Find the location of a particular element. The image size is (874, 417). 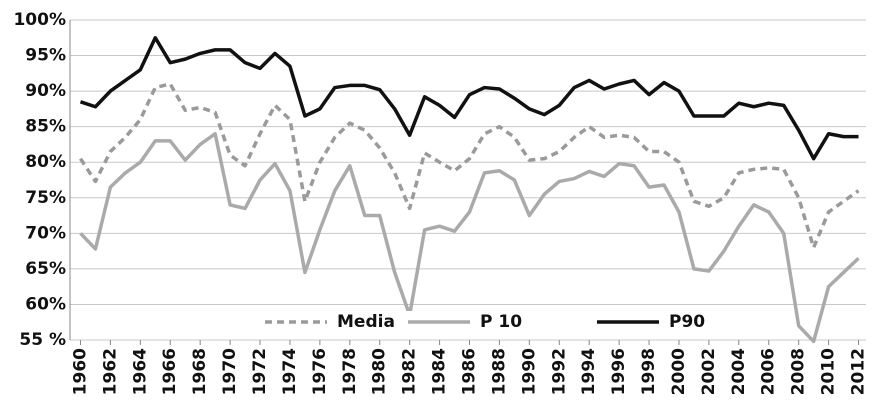

x-tick-label: 1994 is located at coordinates (589, 371).